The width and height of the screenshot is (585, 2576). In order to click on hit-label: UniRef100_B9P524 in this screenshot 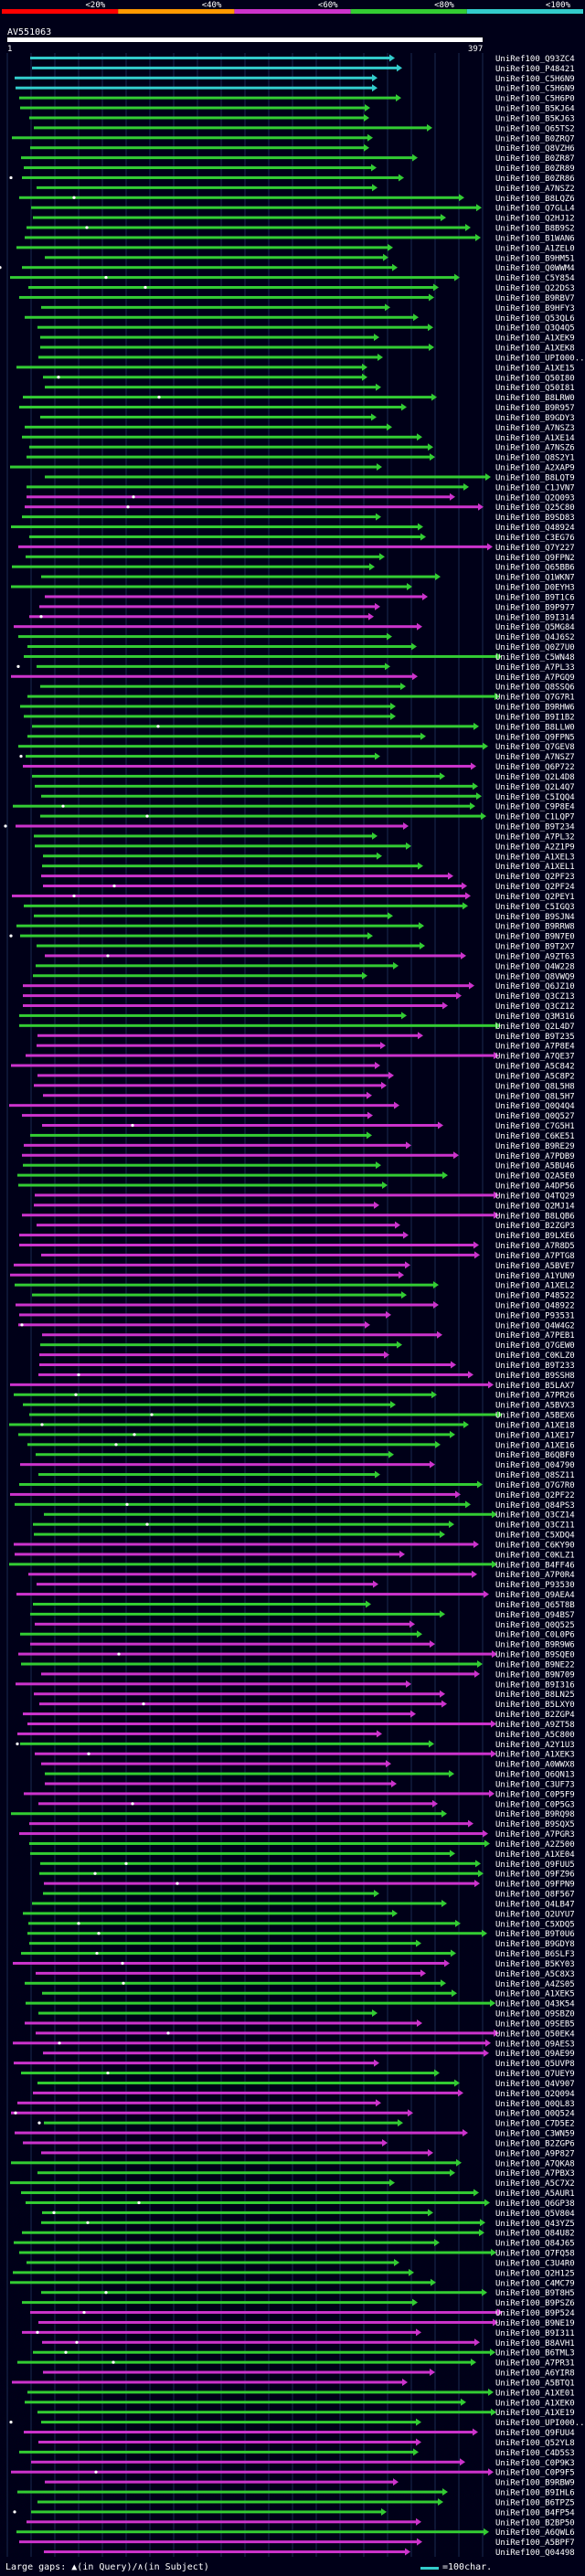, I will do `click(535, 2313)`.